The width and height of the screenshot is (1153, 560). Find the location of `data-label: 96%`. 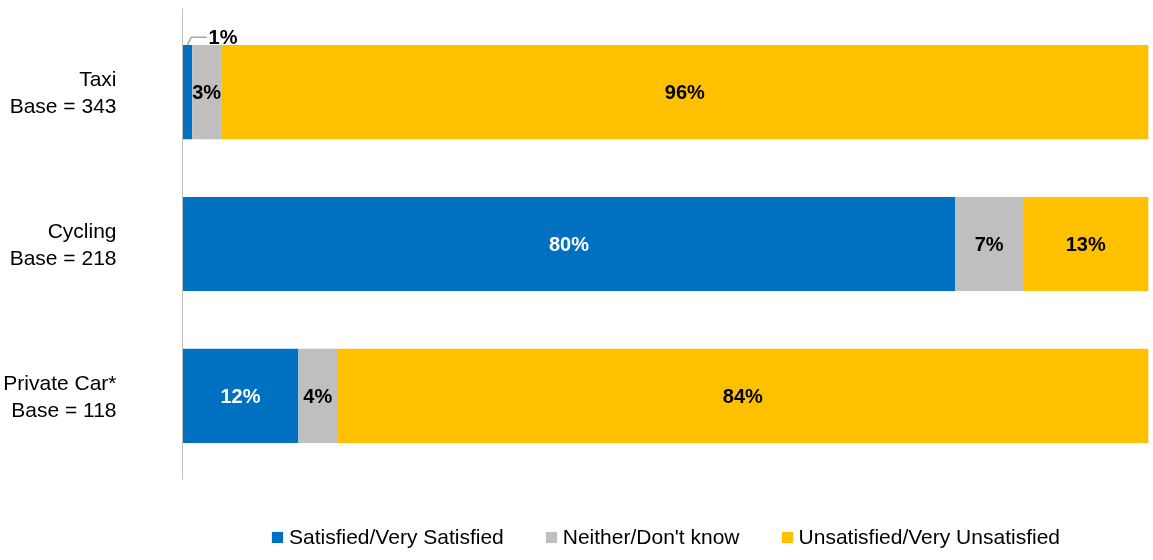

data-label: 96% is located at coordinates (685, 92).